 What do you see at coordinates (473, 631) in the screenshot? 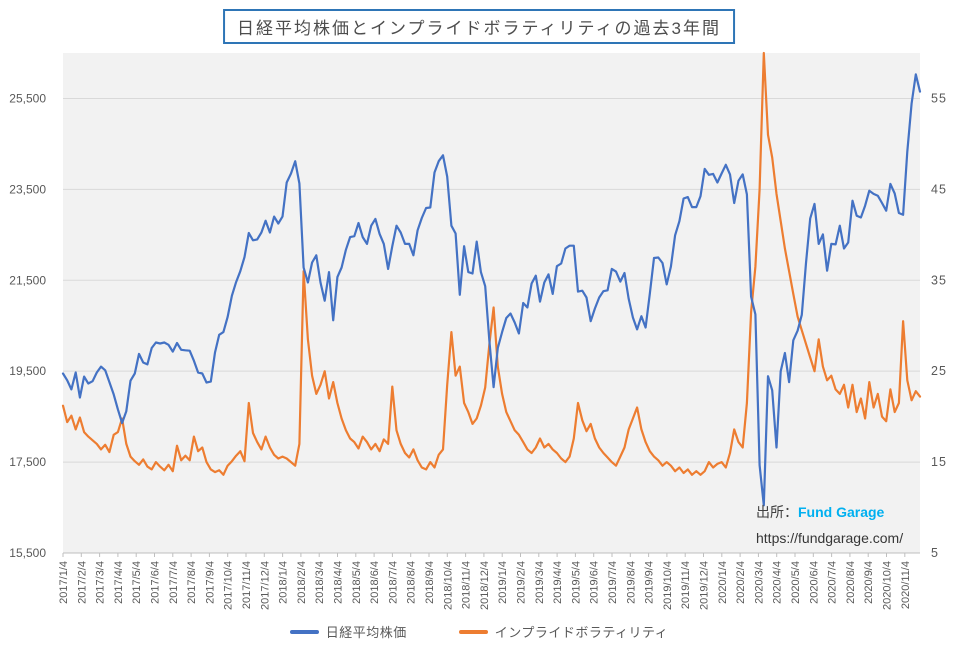
I see `legend-marker-implied-volatility` at bounding box center [473, 631].